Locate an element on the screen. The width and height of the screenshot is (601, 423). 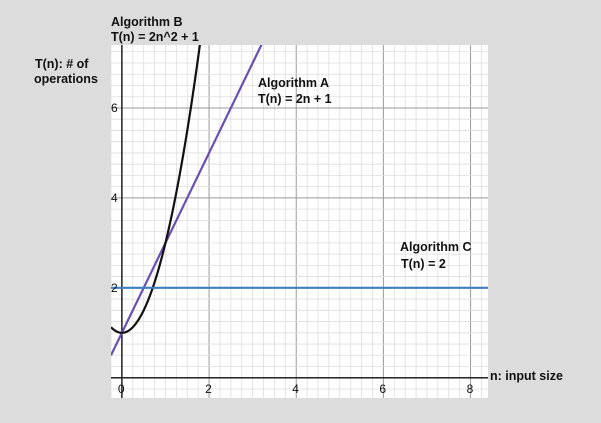
y-tick-label: 4 is located at coordinates (114, 198).